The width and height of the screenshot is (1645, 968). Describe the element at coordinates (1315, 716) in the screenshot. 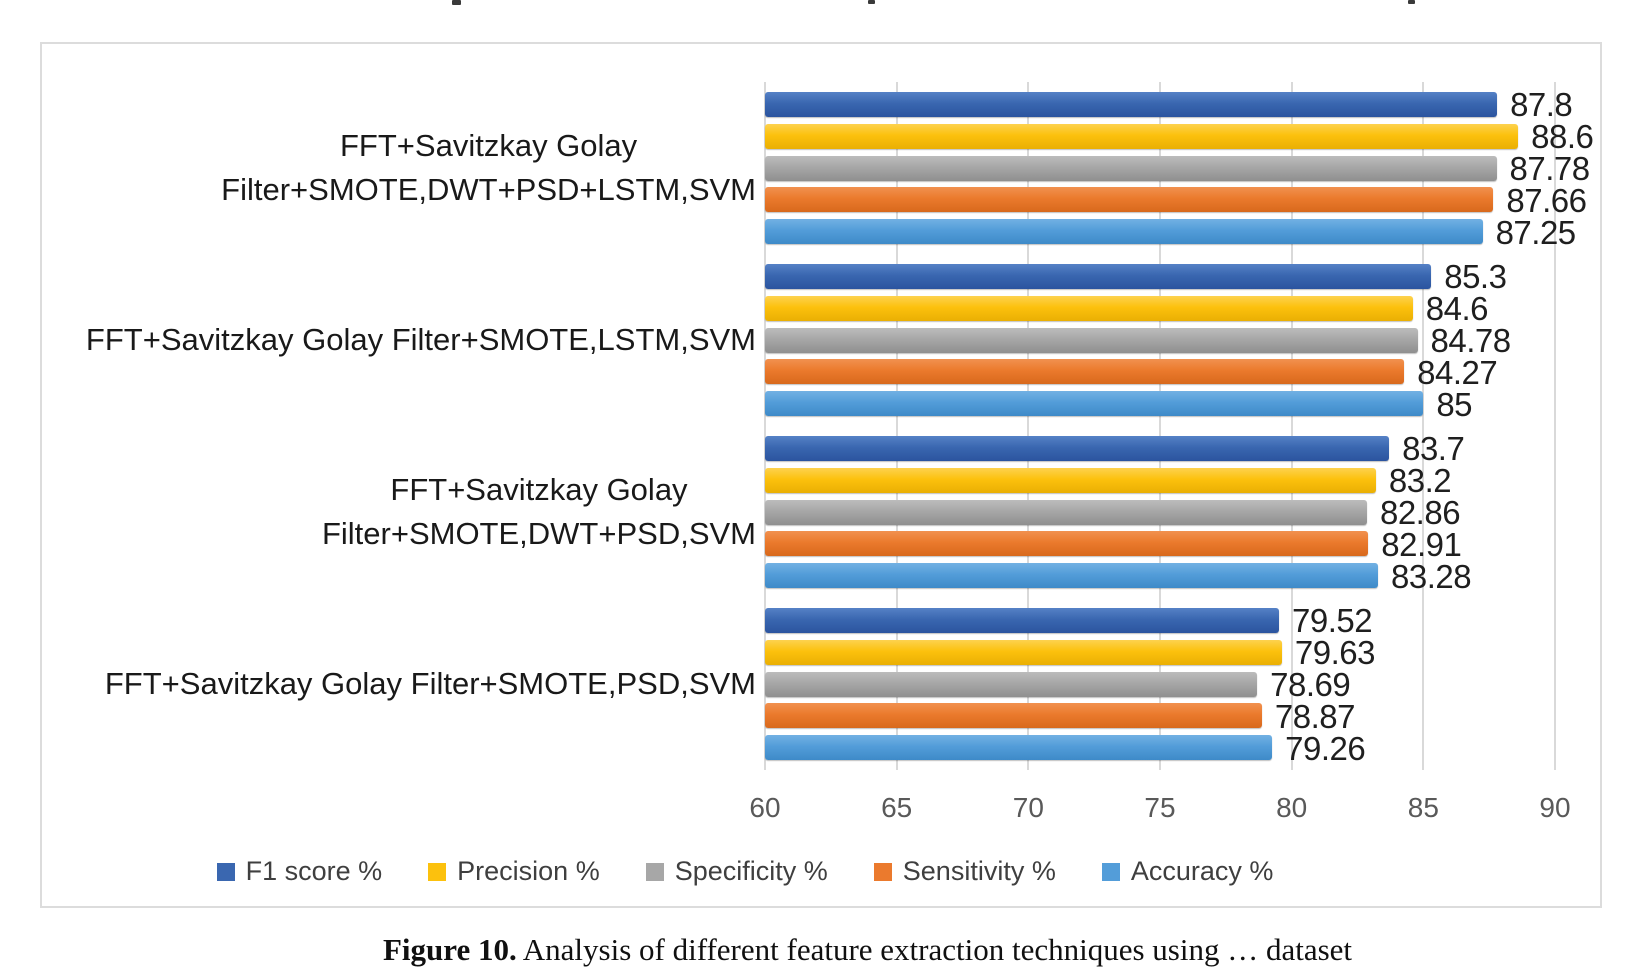

I see `bar-value-label: 78.87` at that location.